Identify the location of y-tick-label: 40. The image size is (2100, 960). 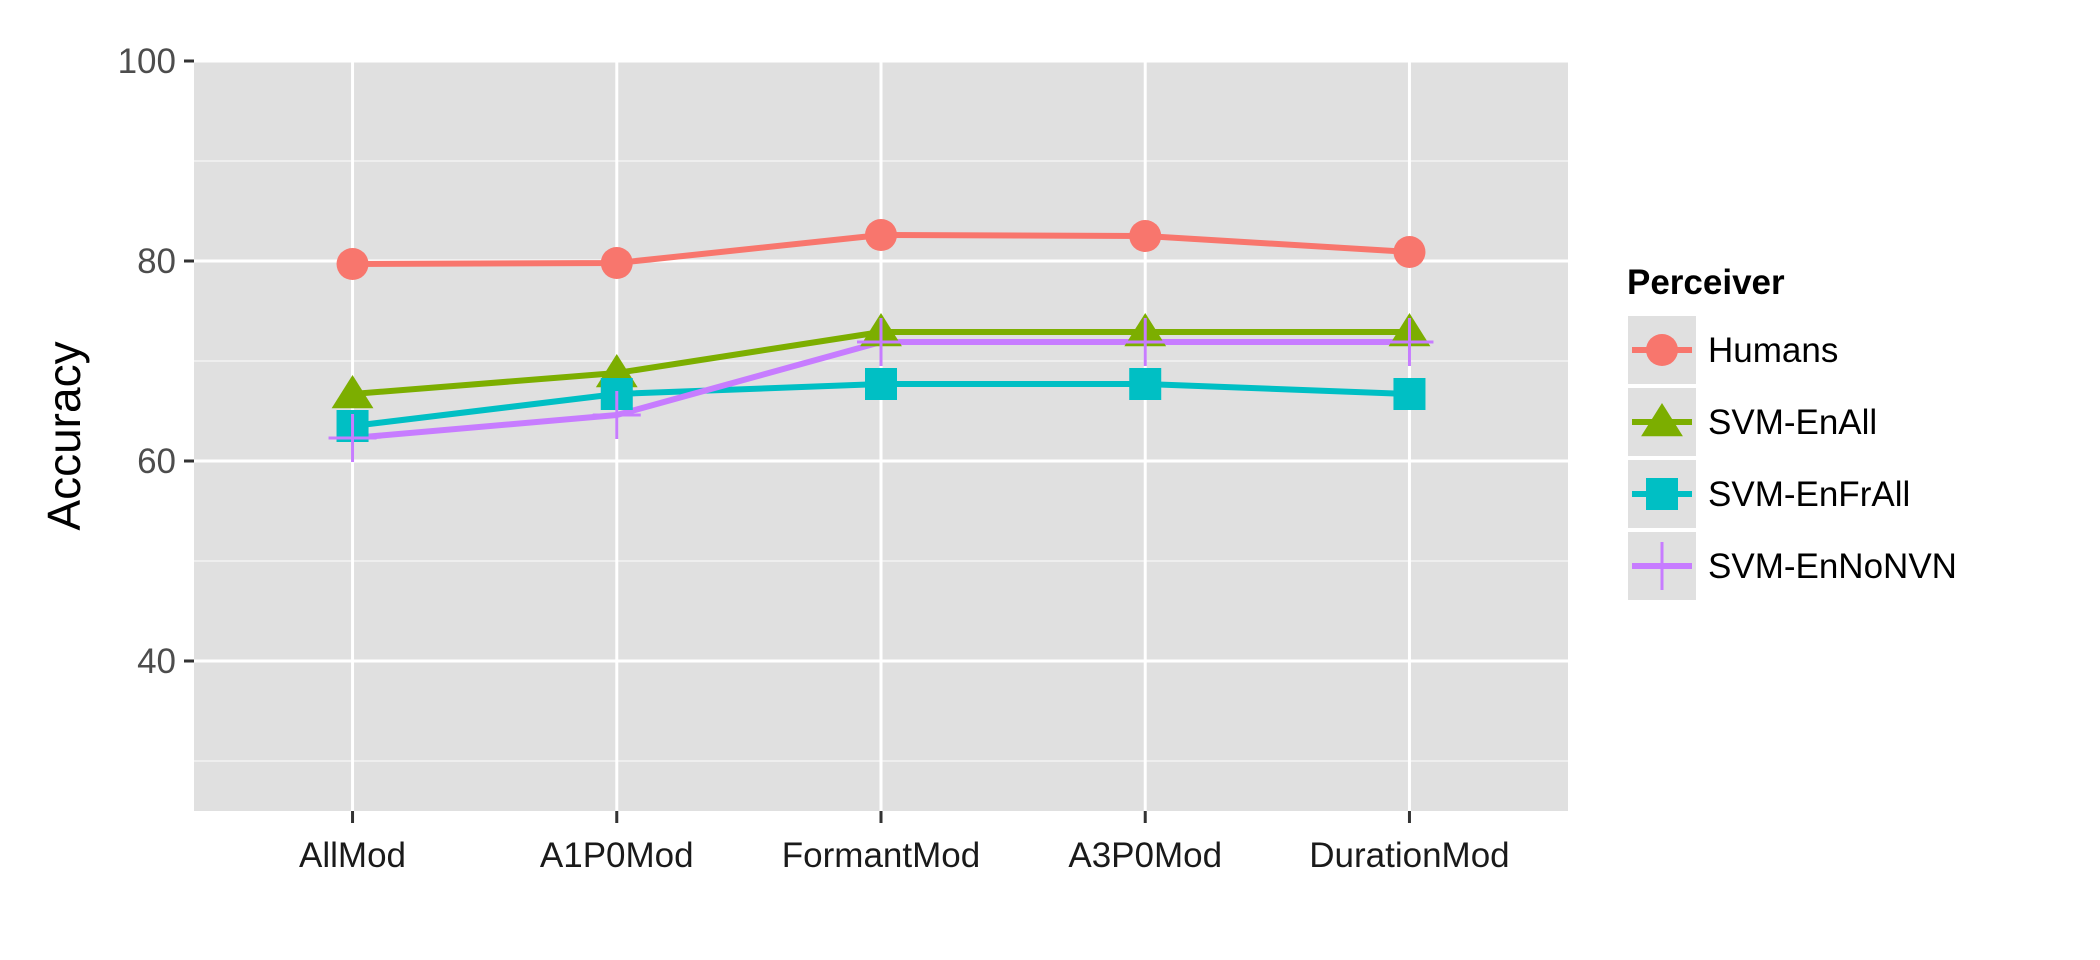
(156, 661).